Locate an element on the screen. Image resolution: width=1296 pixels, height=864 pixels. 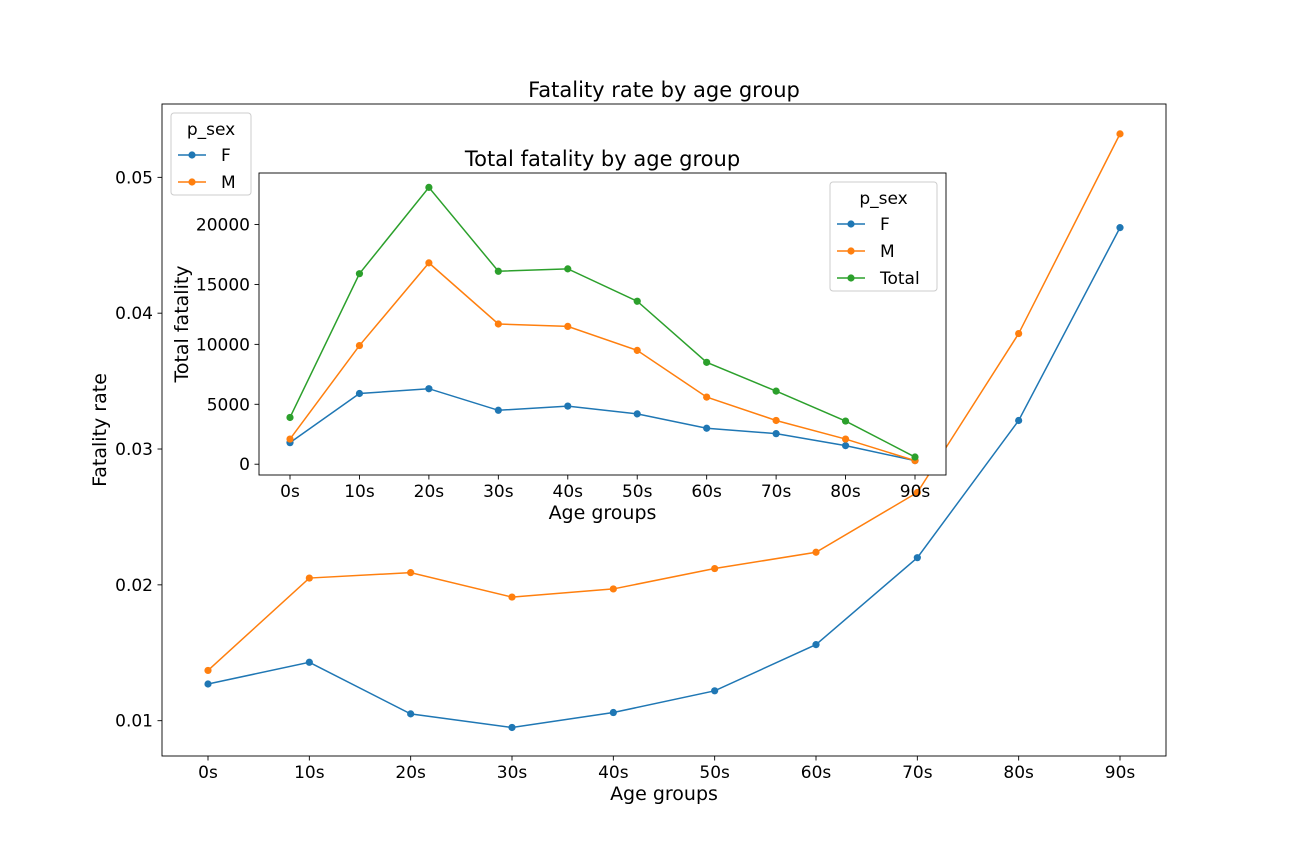
y-axis-label: Total fatality is located at coordinates (182, 324).